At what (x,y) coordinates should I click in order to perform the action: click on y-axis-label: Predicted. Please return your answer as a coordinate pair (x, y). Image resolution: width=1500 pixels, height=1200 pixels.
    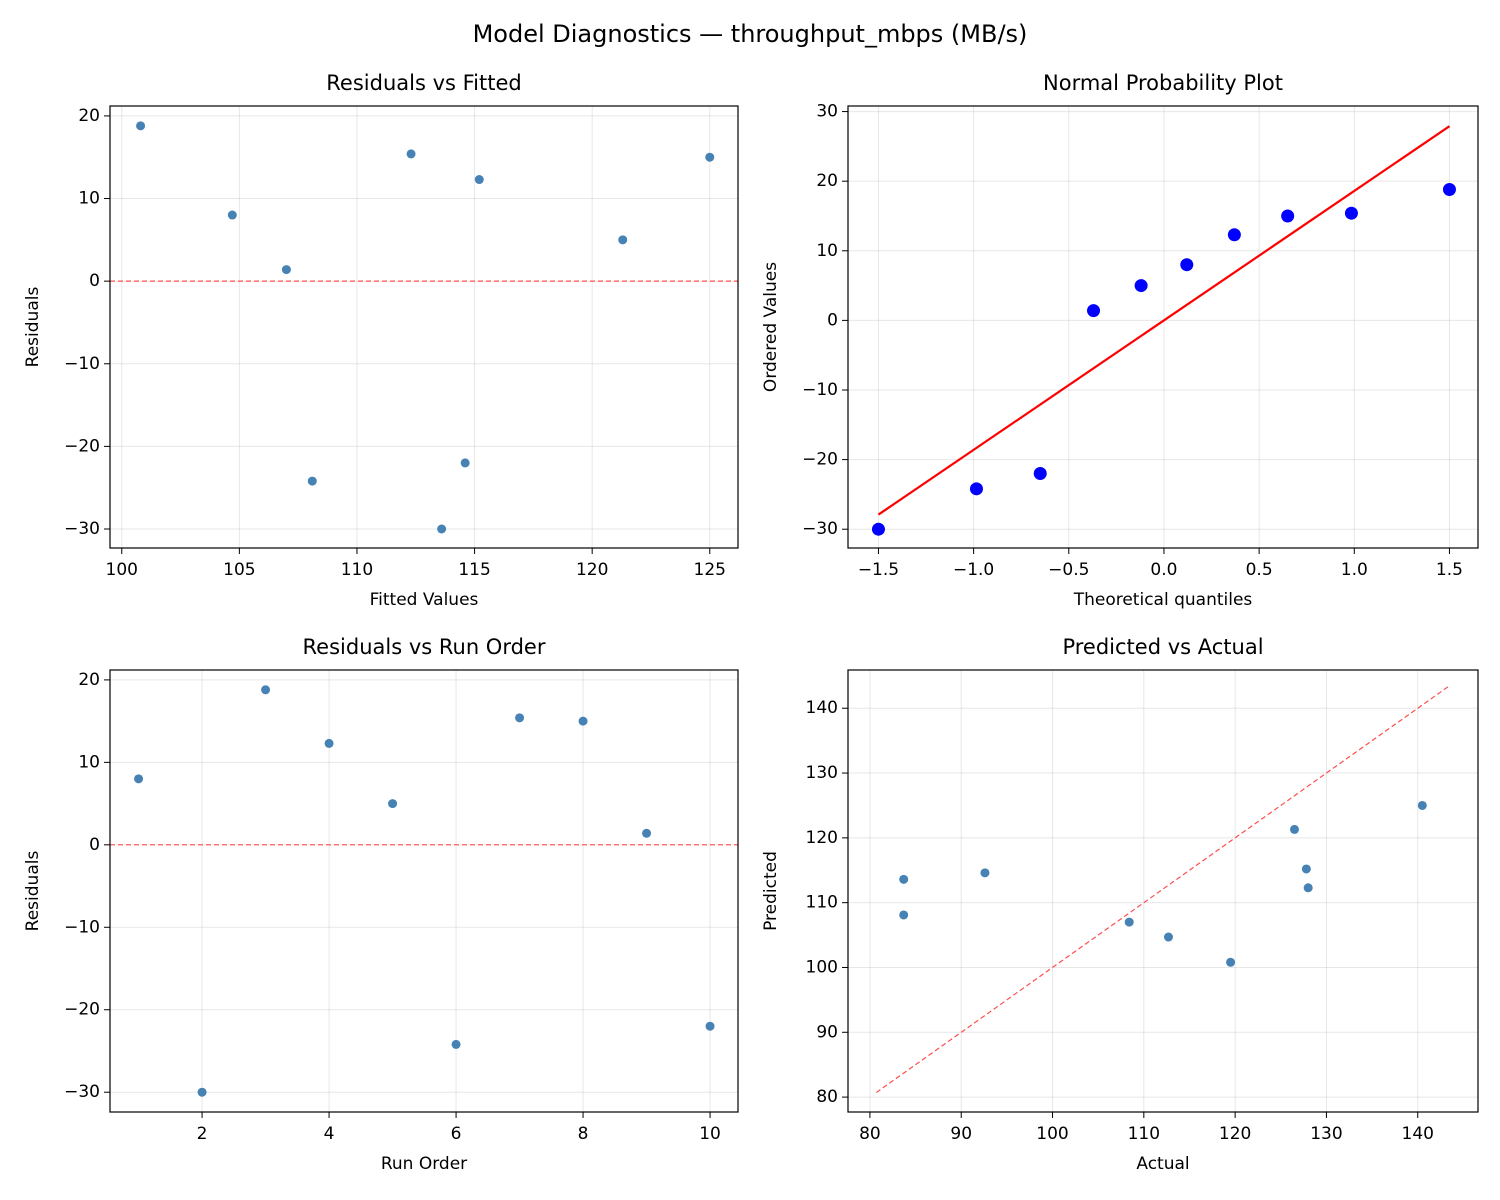
    Looking at the image, I should click on (771, 891).